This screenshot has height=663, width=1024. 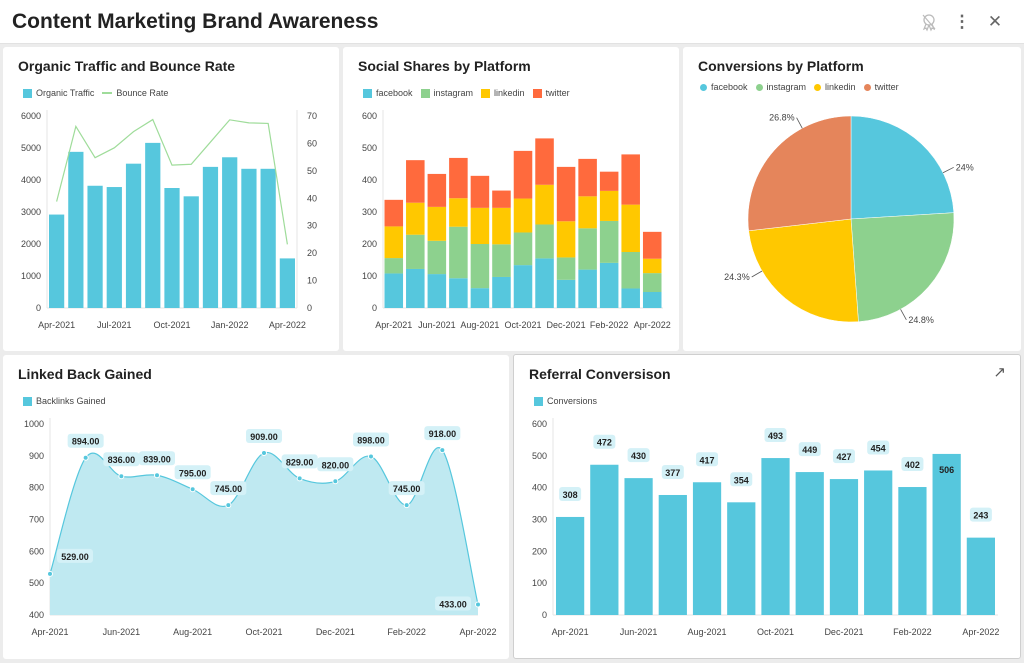 What do you see at coordinates (512, 22) in the screenshot?
I see `dashboard-header: Content Marketing Brand Awareness ⋮ ✕` at bounding box center [512, 22].